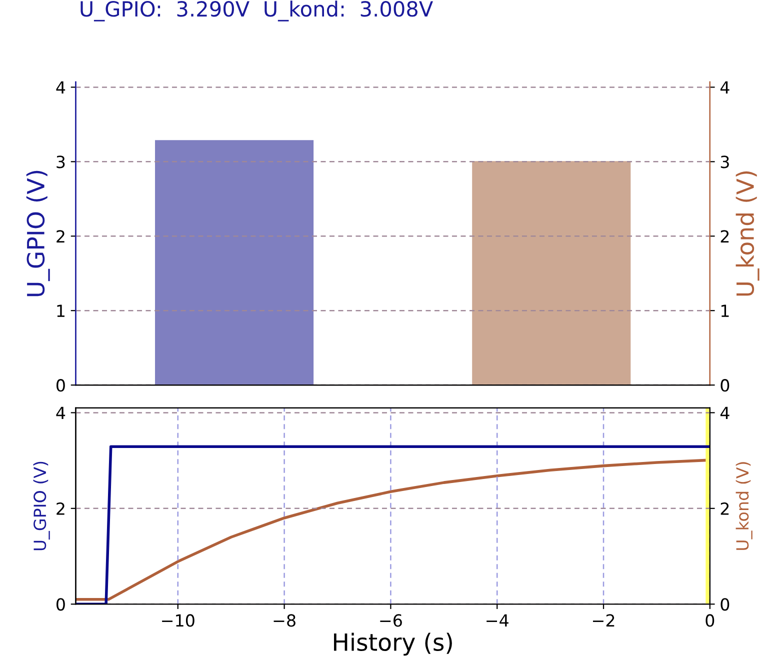 This screenshot has width=765, height=672. What do you see at coordinates (60, 310) in the screenshot?
I see `y-tick-label: 1` at bounding box center [60, 310].